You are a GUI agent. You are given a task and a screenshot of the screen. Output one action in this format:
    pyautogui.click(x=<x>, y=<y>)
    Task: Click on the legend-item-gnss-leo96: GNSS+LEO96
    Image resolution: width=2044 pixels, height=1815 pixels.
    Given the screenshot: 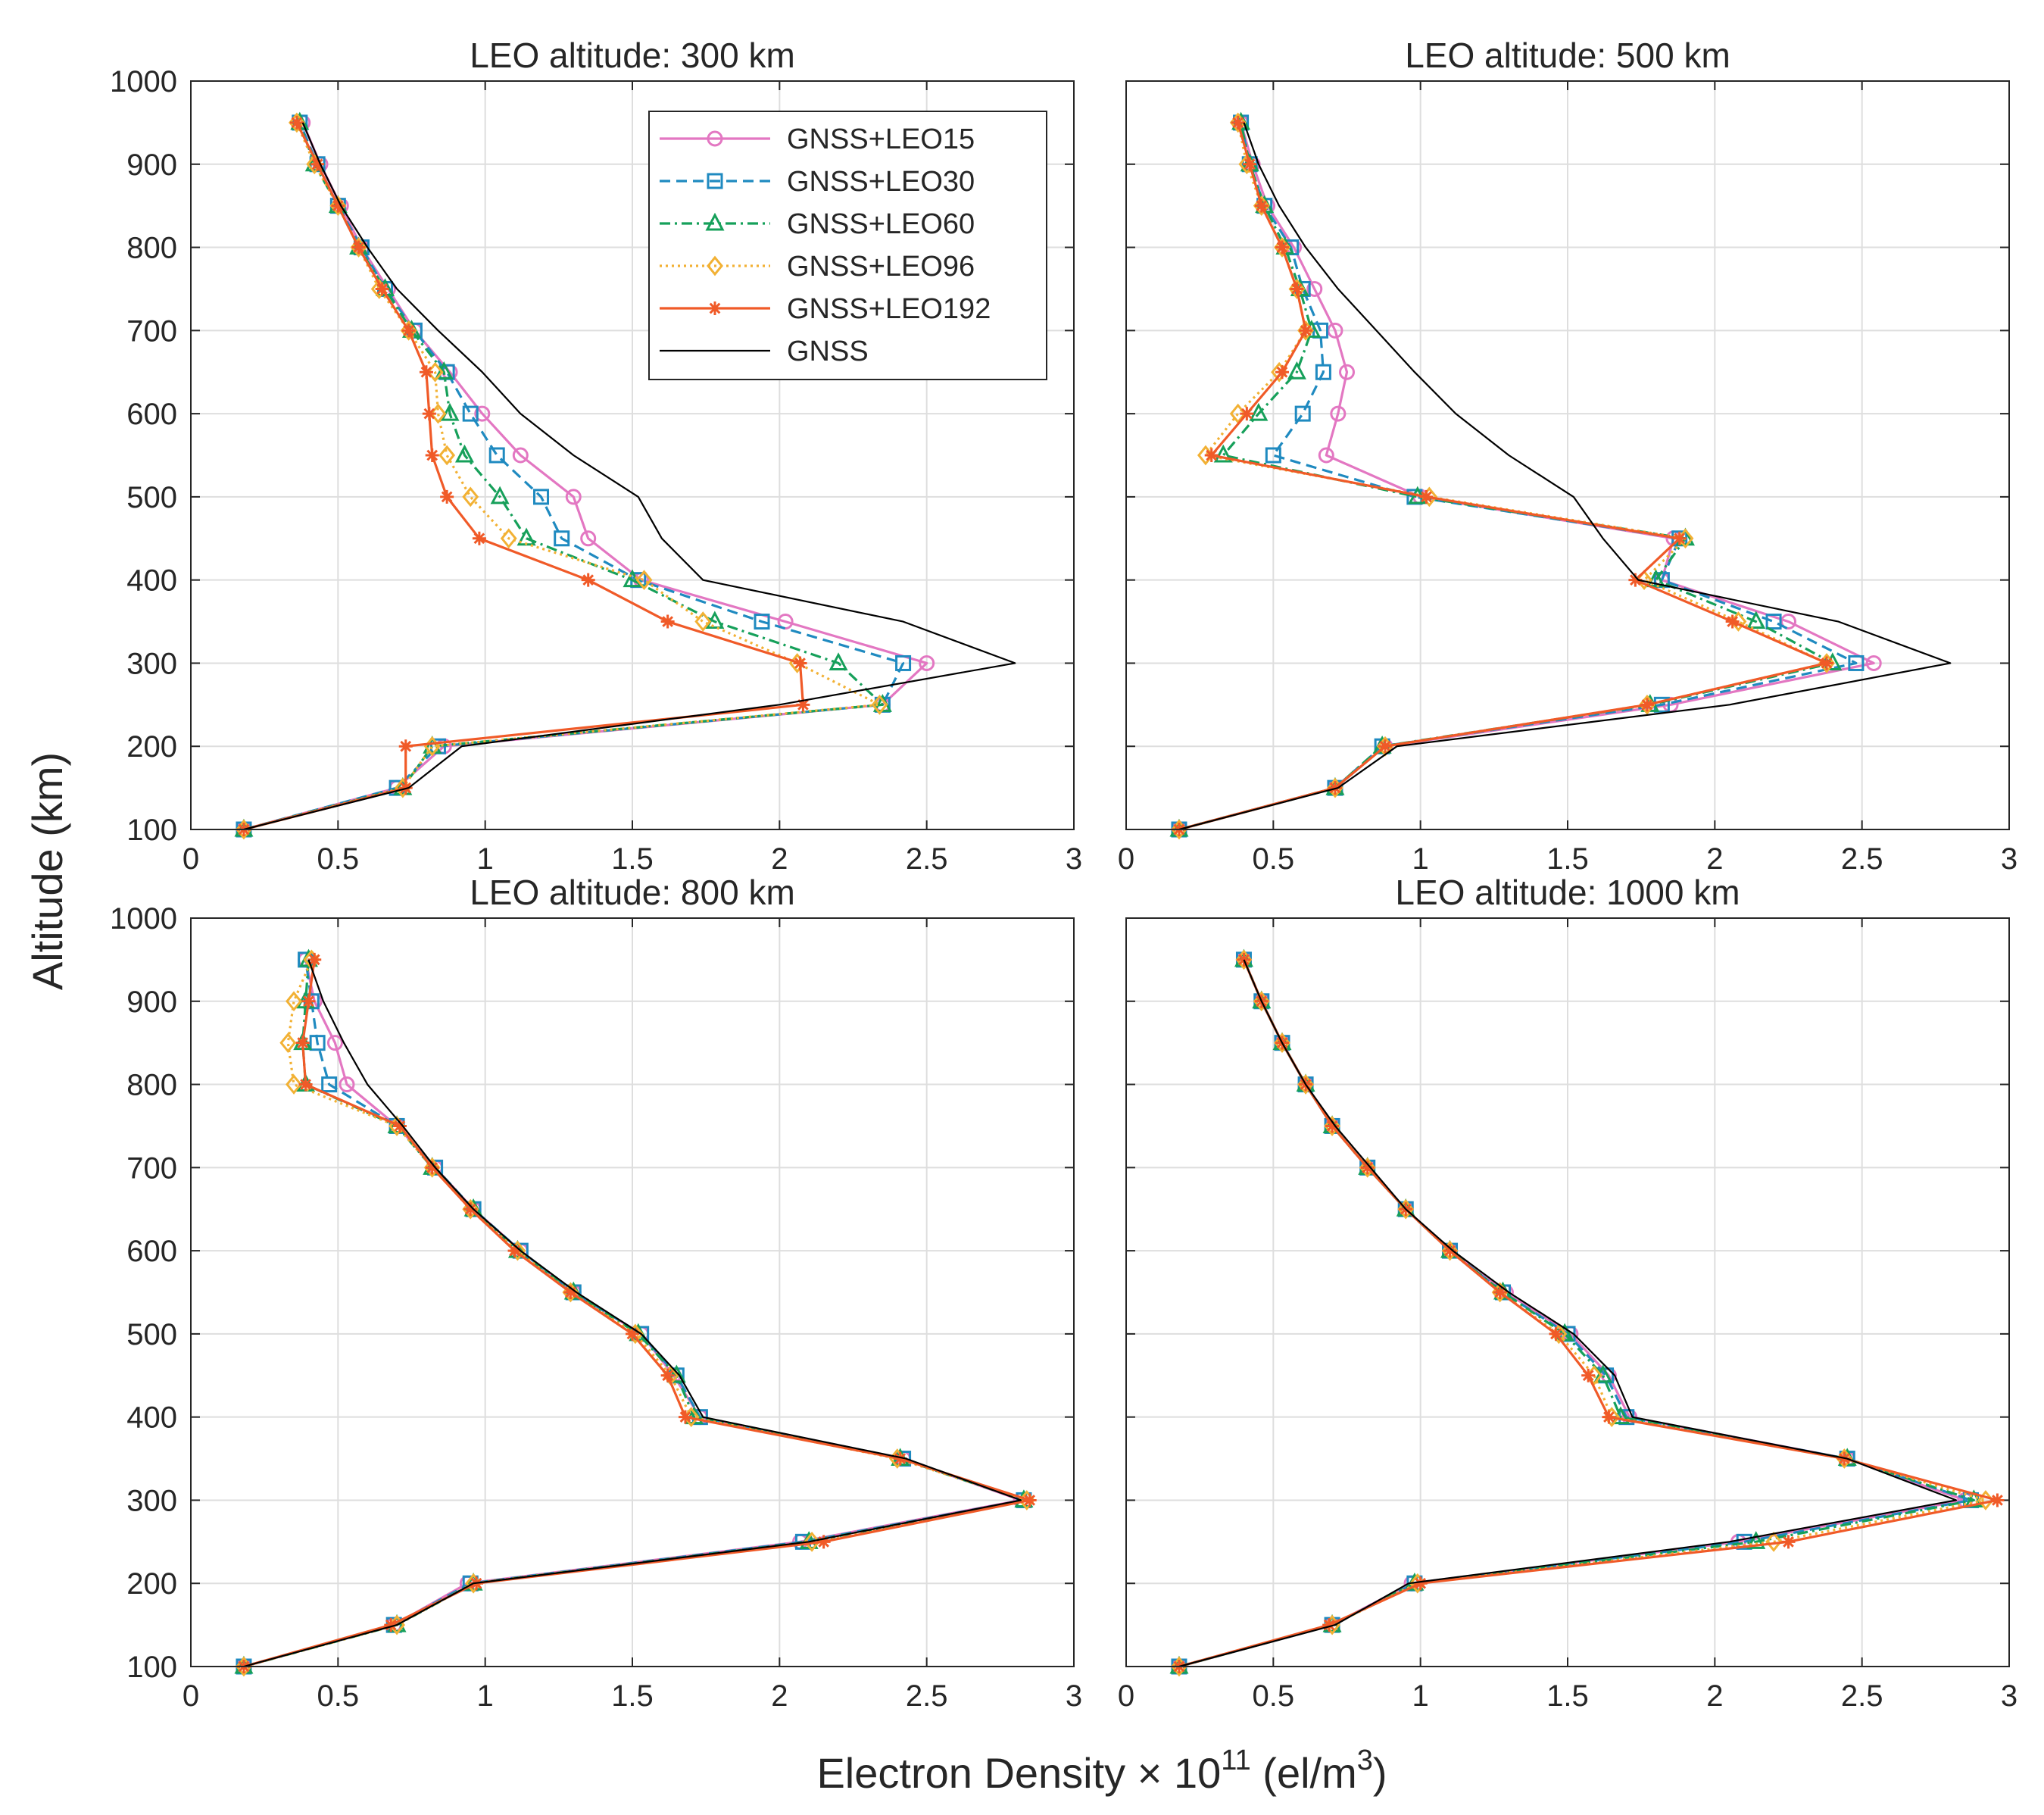 What is the action you would take?
    pyautogui.click(x=817, y=267)
    